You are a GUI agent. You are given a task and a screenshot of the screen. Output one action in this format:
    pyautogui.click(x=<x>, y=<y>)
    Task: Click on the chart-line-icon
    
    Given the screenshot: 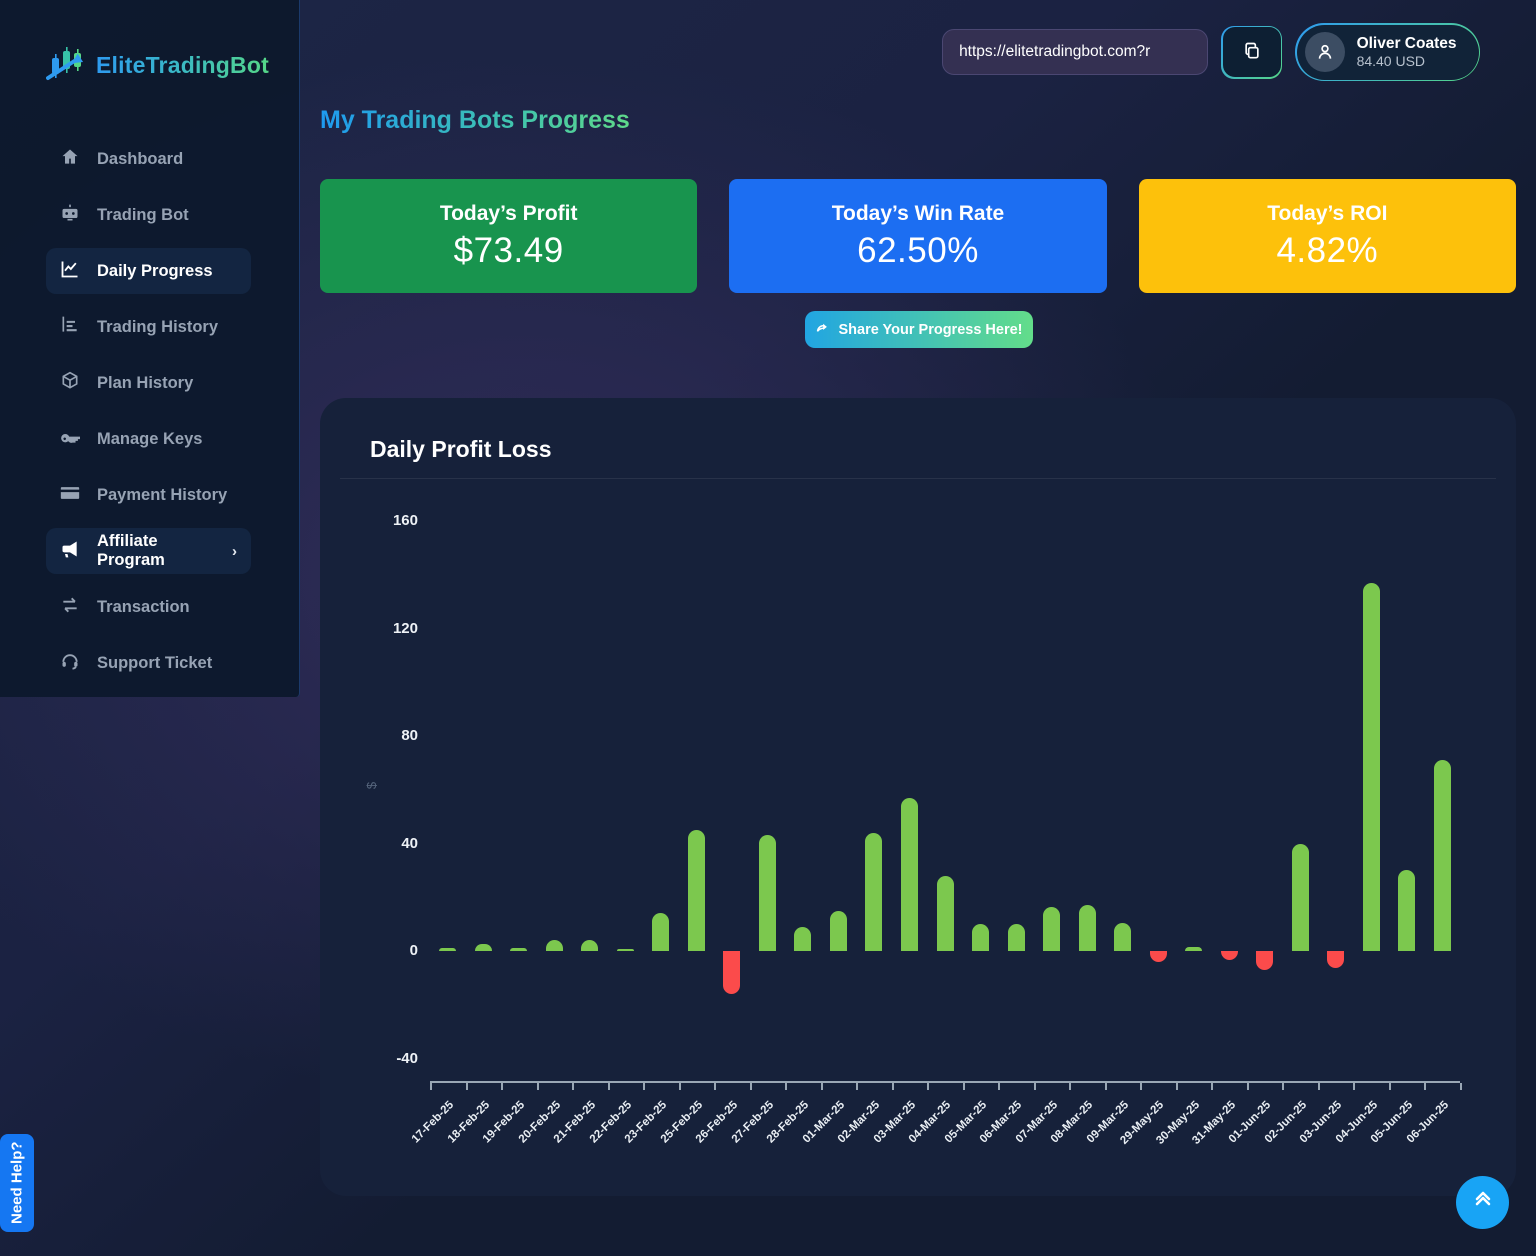 What is the action you would take?
    pyautogui.click(x=70, y=271)
    